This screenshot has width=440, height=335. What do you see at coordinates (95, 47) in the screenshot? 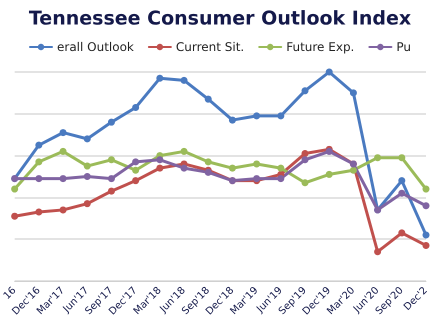
I see `legend-label: erall Outlook` at bounding box center [95, 47].